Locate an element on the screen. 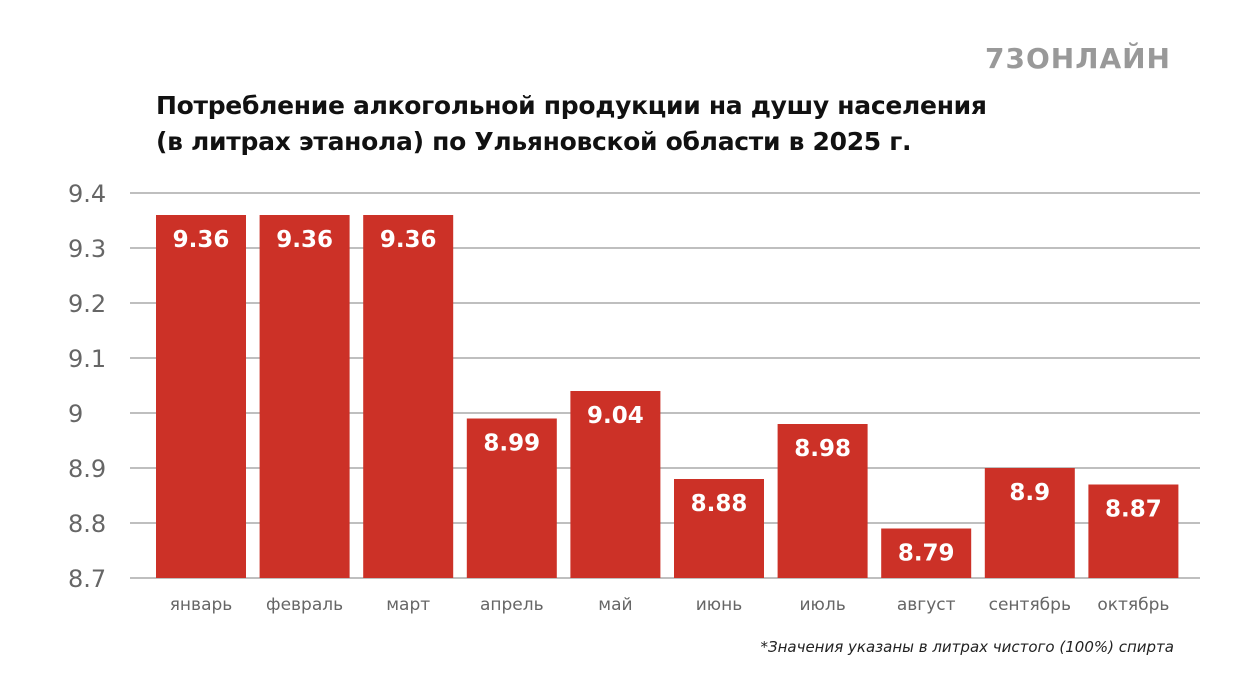  y-tick-label: 8.7 is located at coordinates (87, 579).